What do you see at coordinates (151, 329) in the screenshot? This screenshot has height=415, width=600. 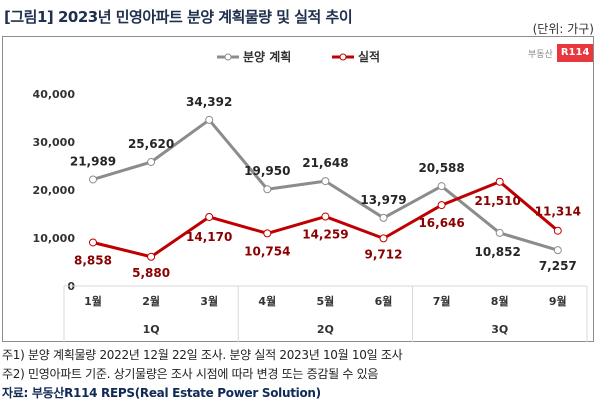 I see `quarter-label: 1Q` at bounding box center [151, 329].